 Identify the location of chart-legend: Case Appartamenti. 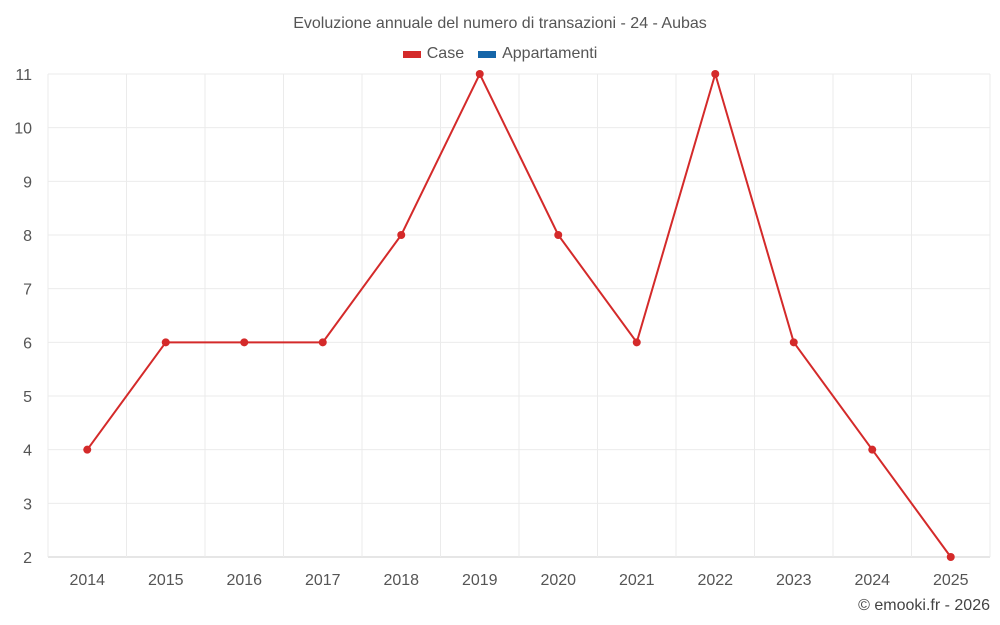
(500, 54).